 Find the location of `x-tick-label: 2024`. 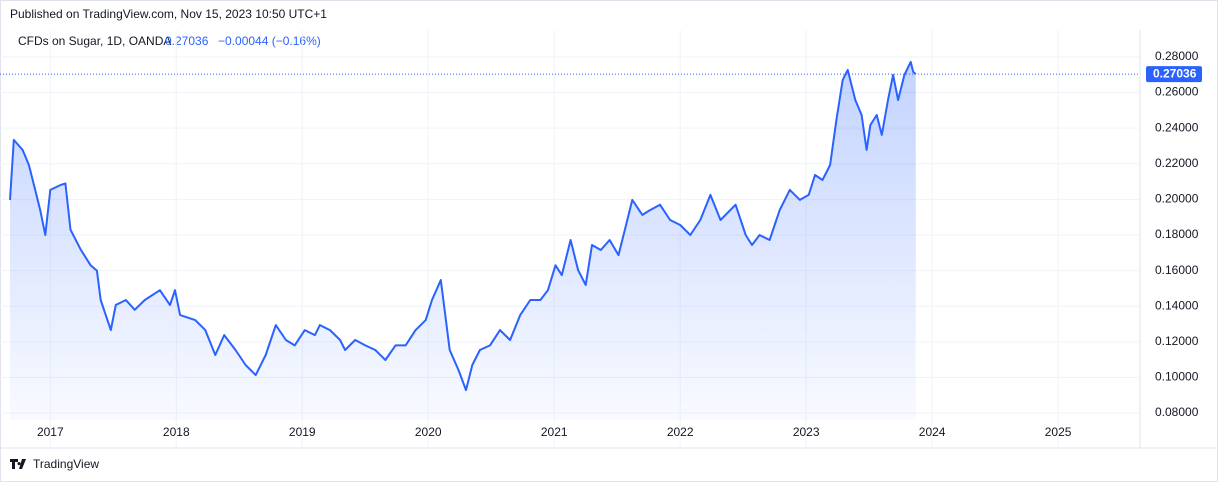

x-tick-label: 2024 is located at coordinates (932, 432).